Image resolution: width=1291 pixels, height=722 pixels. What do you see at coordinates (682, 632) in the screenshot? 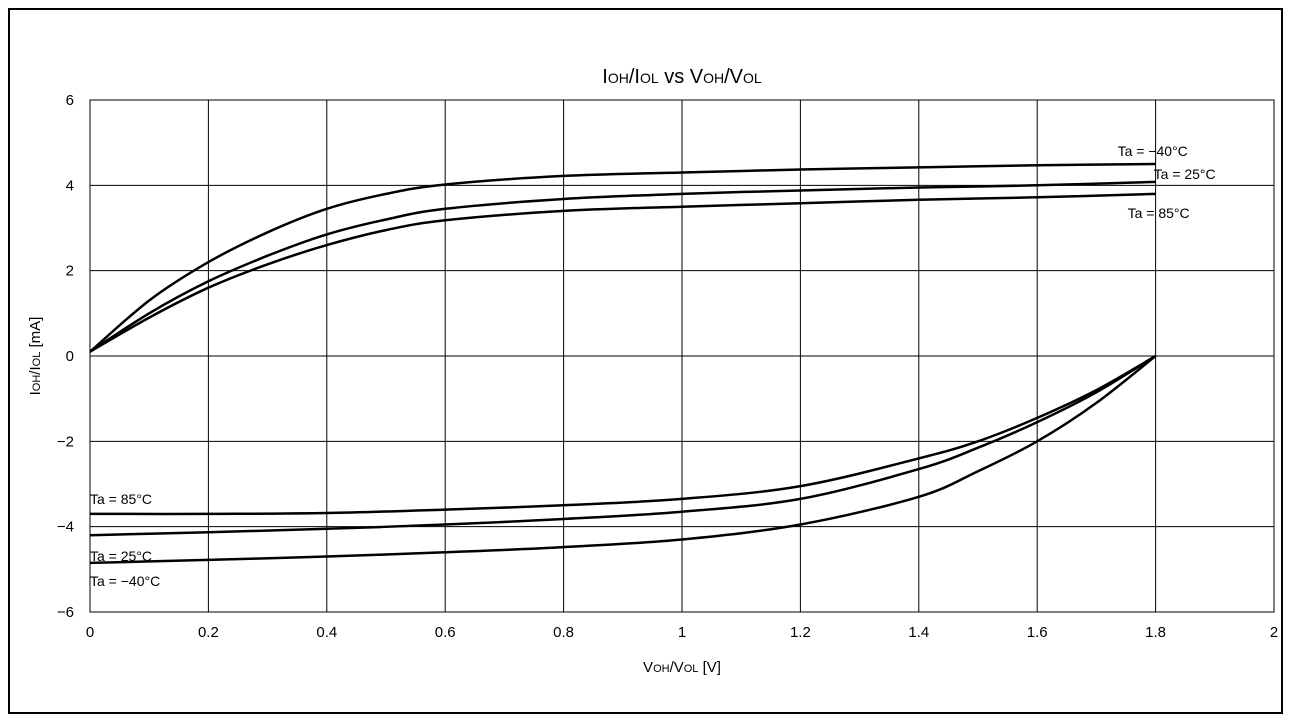
I see `x-tick-label: 1` at bounding box center [682, 632].